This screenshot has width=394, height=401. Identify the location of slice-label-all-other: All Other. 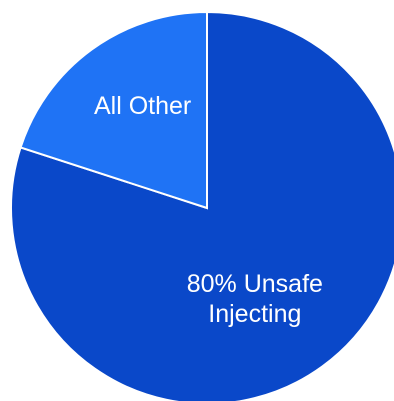
(142, 106).